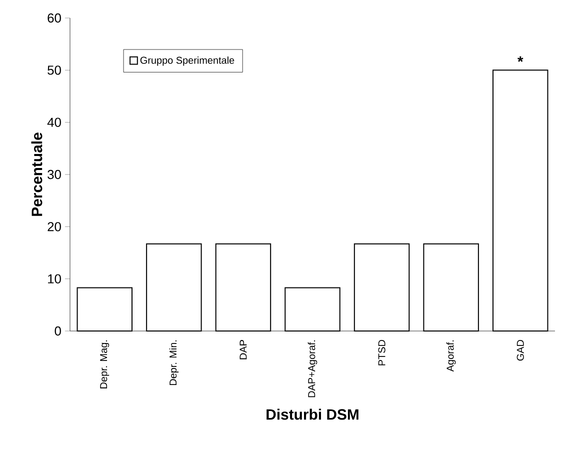 Image resolution: width=571 pixels, height=466 pixels. Describe the element at coordinates (174, 363) in the screenshot. I see `x-tick-label: Depr. Min.` at that location.